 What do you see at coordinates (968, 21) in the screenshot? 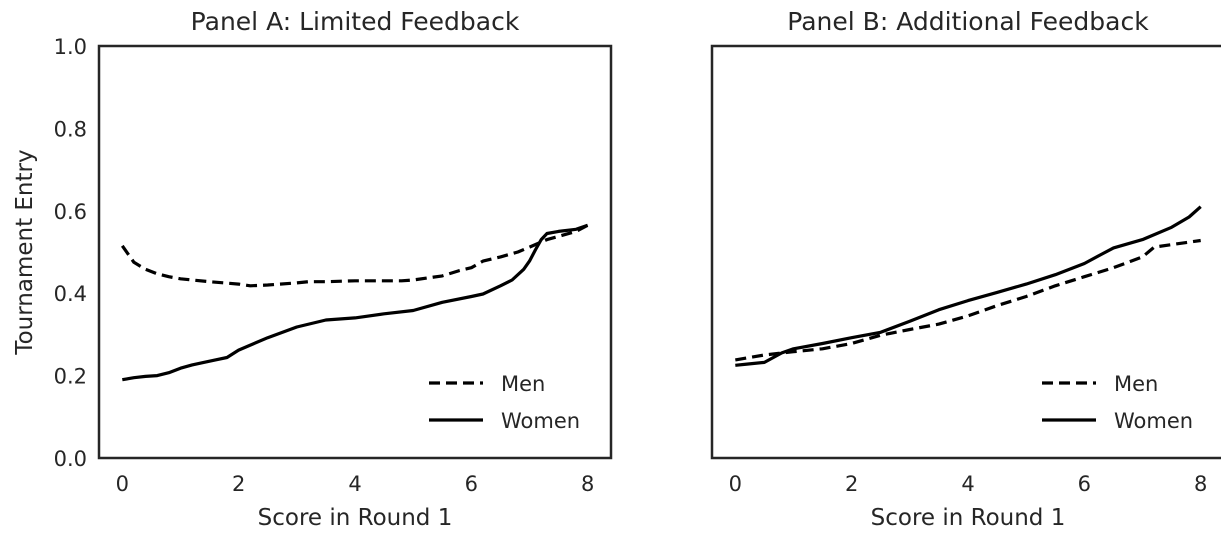
I see `panel-title: Panel B: Additional Feedback` at bounding box center [968, 21].